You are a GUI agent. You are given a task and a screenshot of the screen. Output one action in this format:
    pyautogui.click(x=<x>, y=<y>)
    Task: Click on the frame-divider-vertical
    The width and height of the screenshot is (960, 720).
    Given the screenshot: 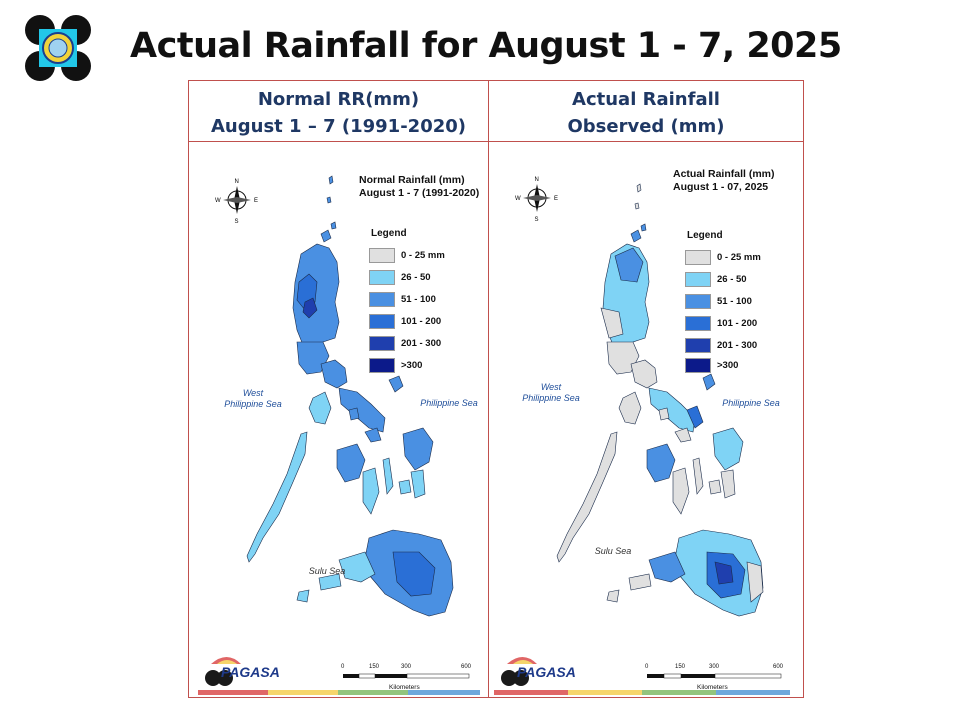 What is the action you would take?
    pyautogui.click(x=488, y=389)
    